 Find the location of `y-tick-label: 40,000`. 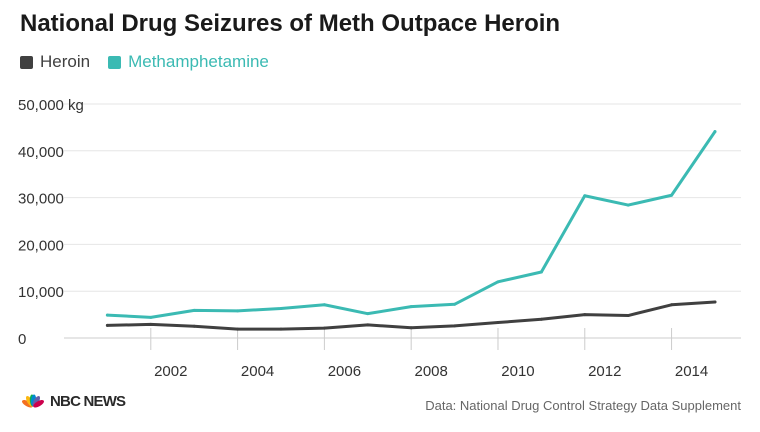

y-tick-label: 40,000 is located at coordinates (41, 152).